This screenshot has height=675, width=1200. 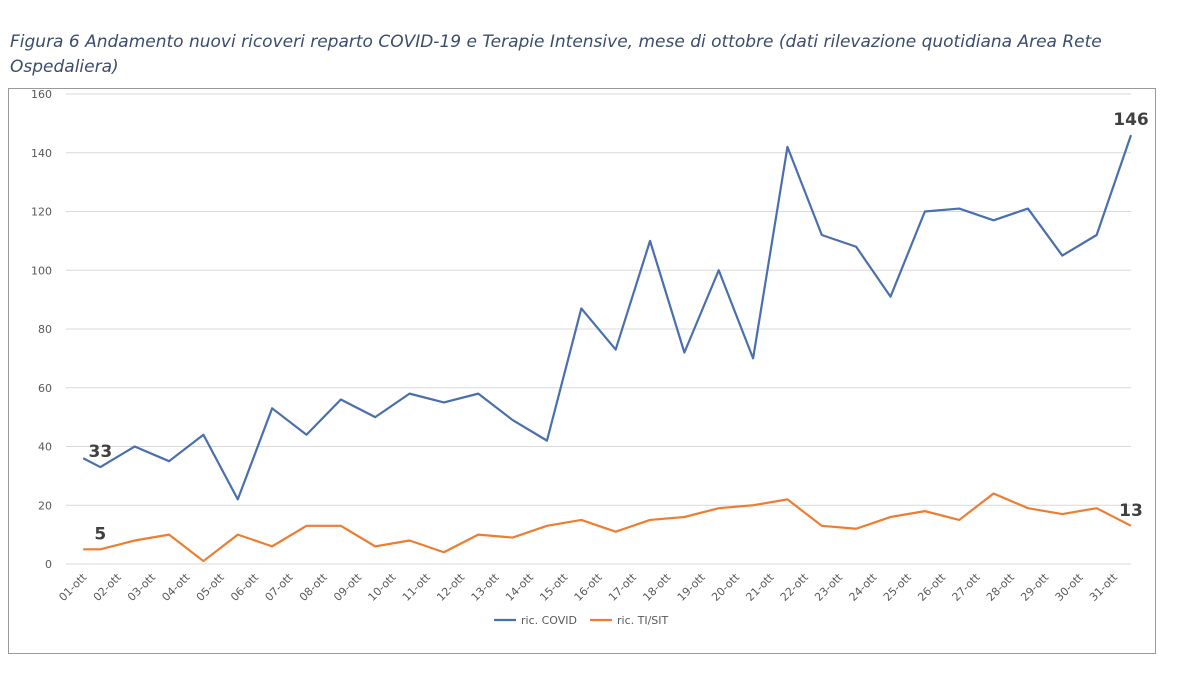 What do you see at coordinates (41, 153) in the screenshot?
I see `y-tick-label: 140` at bounding box center [41, 153].